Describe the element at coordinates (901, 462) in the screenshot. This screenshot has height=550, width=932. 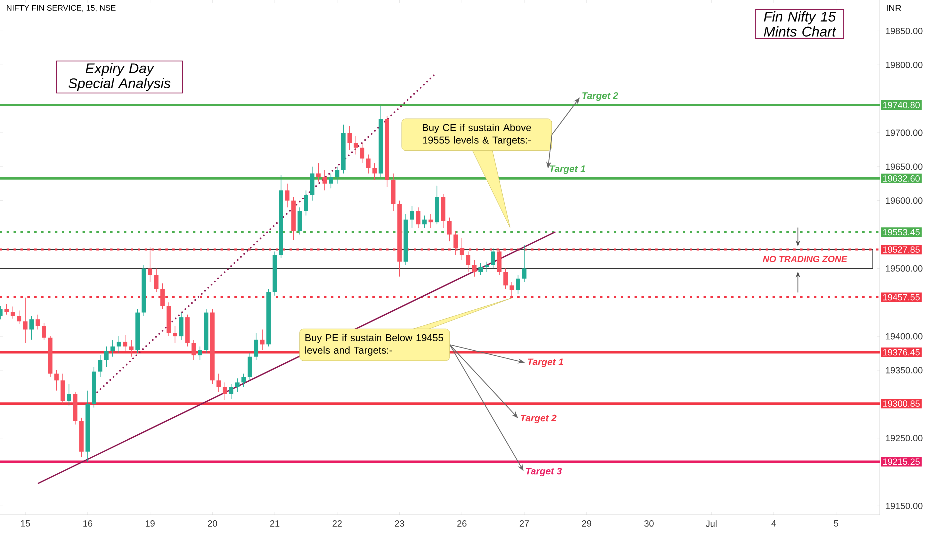
I see `ref-line-label: 19215.25` at that location.